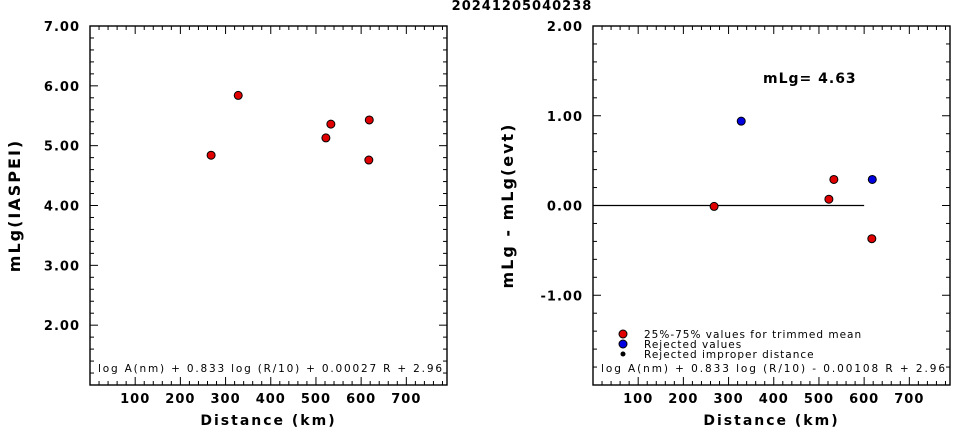 The width and height of the screenshot is (955, 428). Describe the element at coordinates (225, 399) in the screenshot. I see `chart1-x-tick-label: 300` at that location.